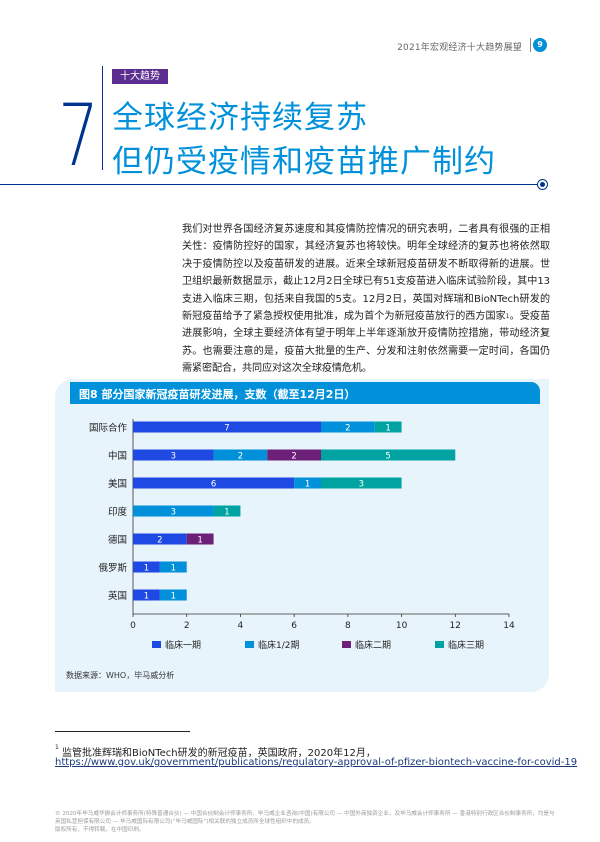 The image size is (600, 842). I want to click on chapter-title-line2: 但仍受疫情和疫苗推广制约, so click(304, 162).